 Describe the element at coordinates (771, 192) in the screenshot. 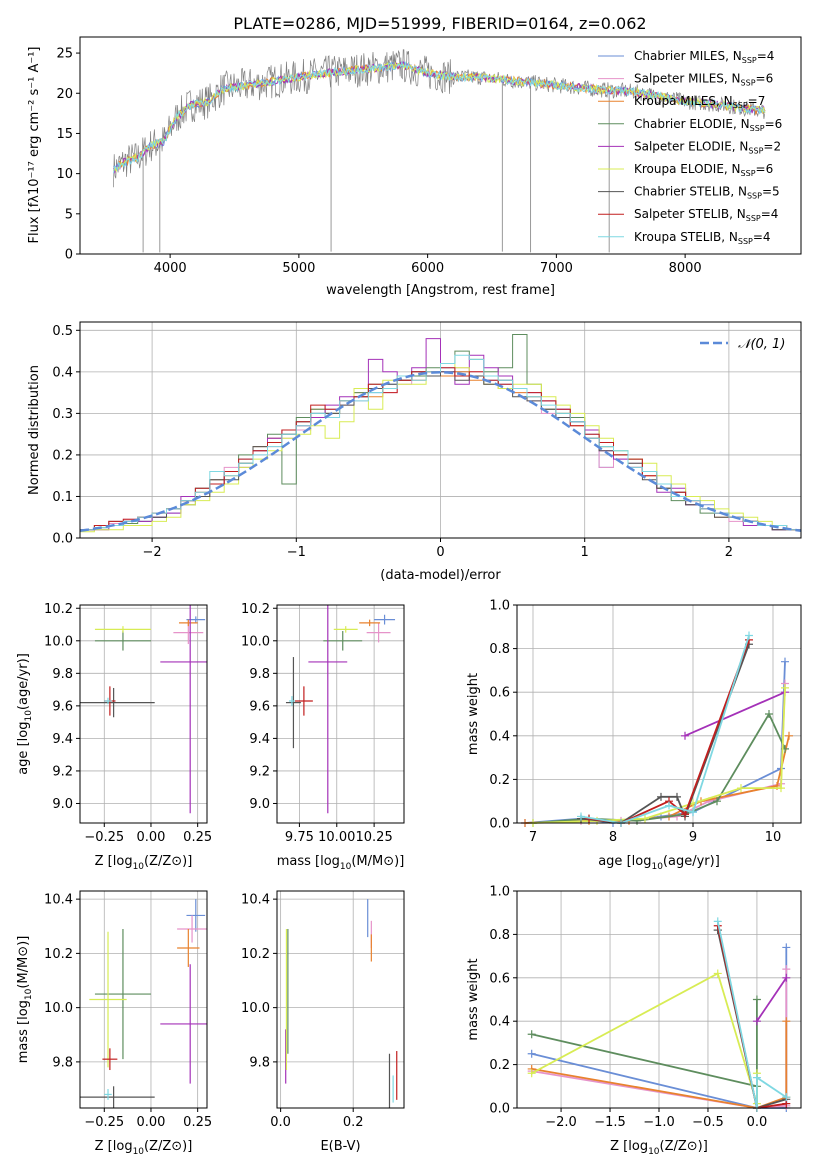

I see `legend-label-suffix: =5` at that location.